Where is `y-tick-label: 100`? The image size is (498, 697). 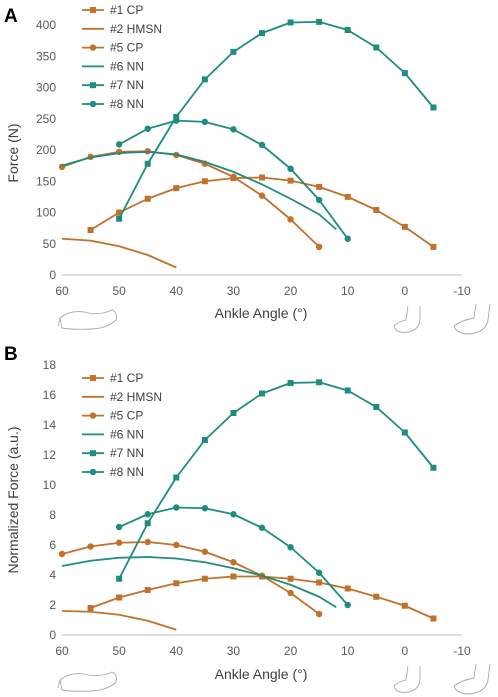
y-tick-label: 100 is located at coordinates (46, 213).